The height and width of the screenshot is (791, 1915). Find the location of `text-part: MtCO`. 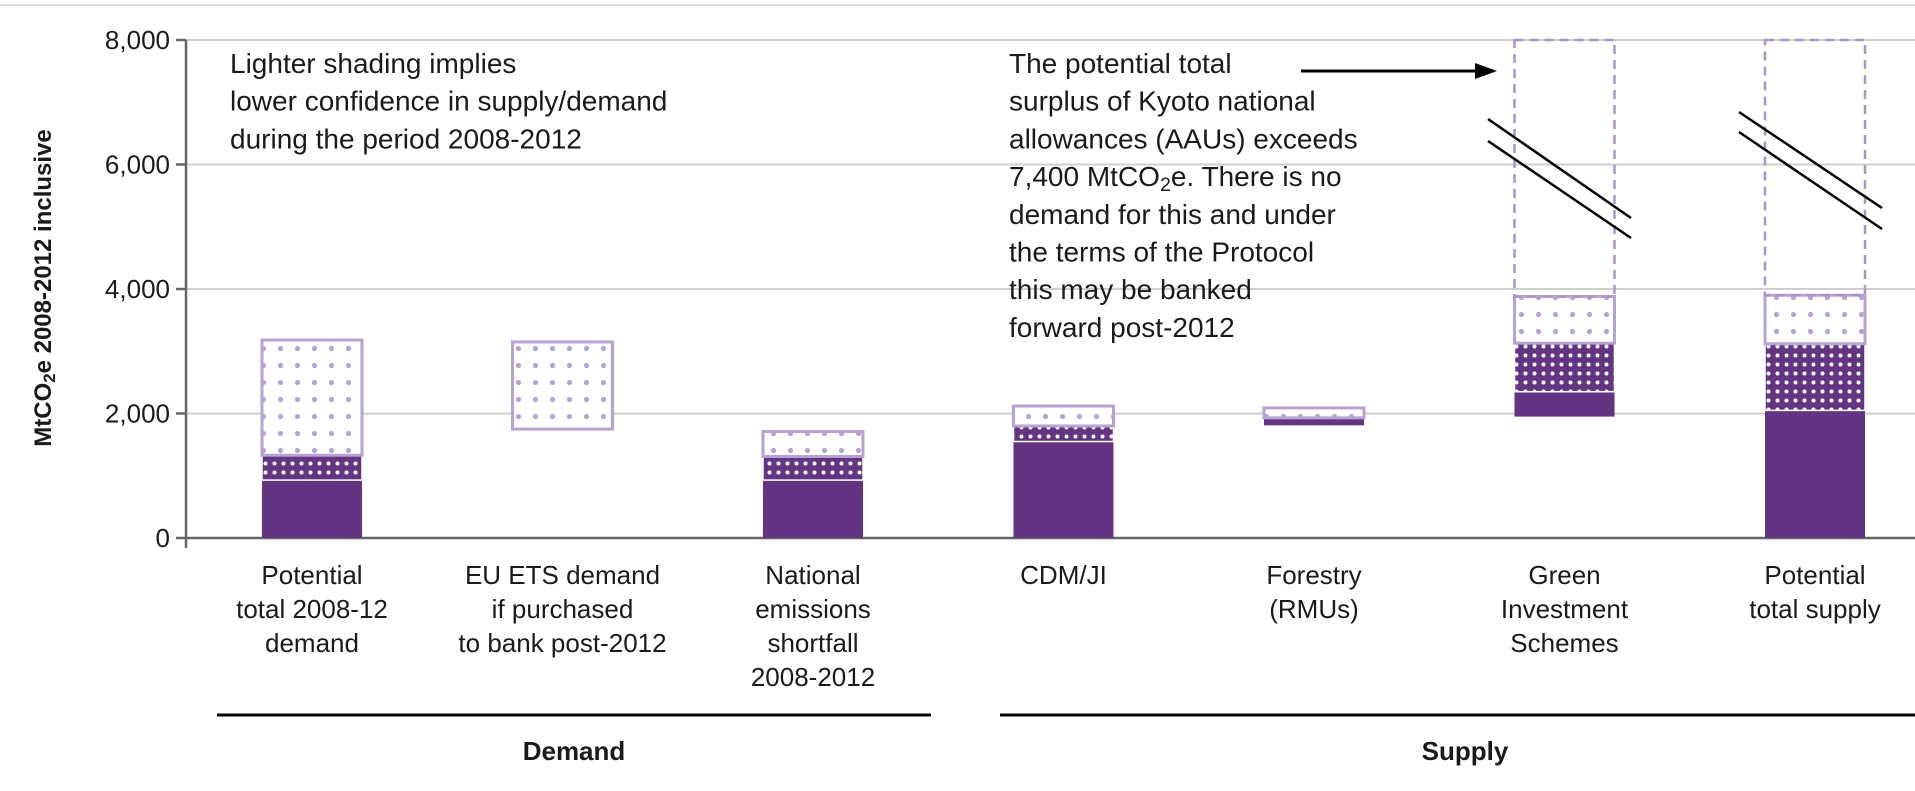

text-part: MtCO is located at coordinates (43, 415).